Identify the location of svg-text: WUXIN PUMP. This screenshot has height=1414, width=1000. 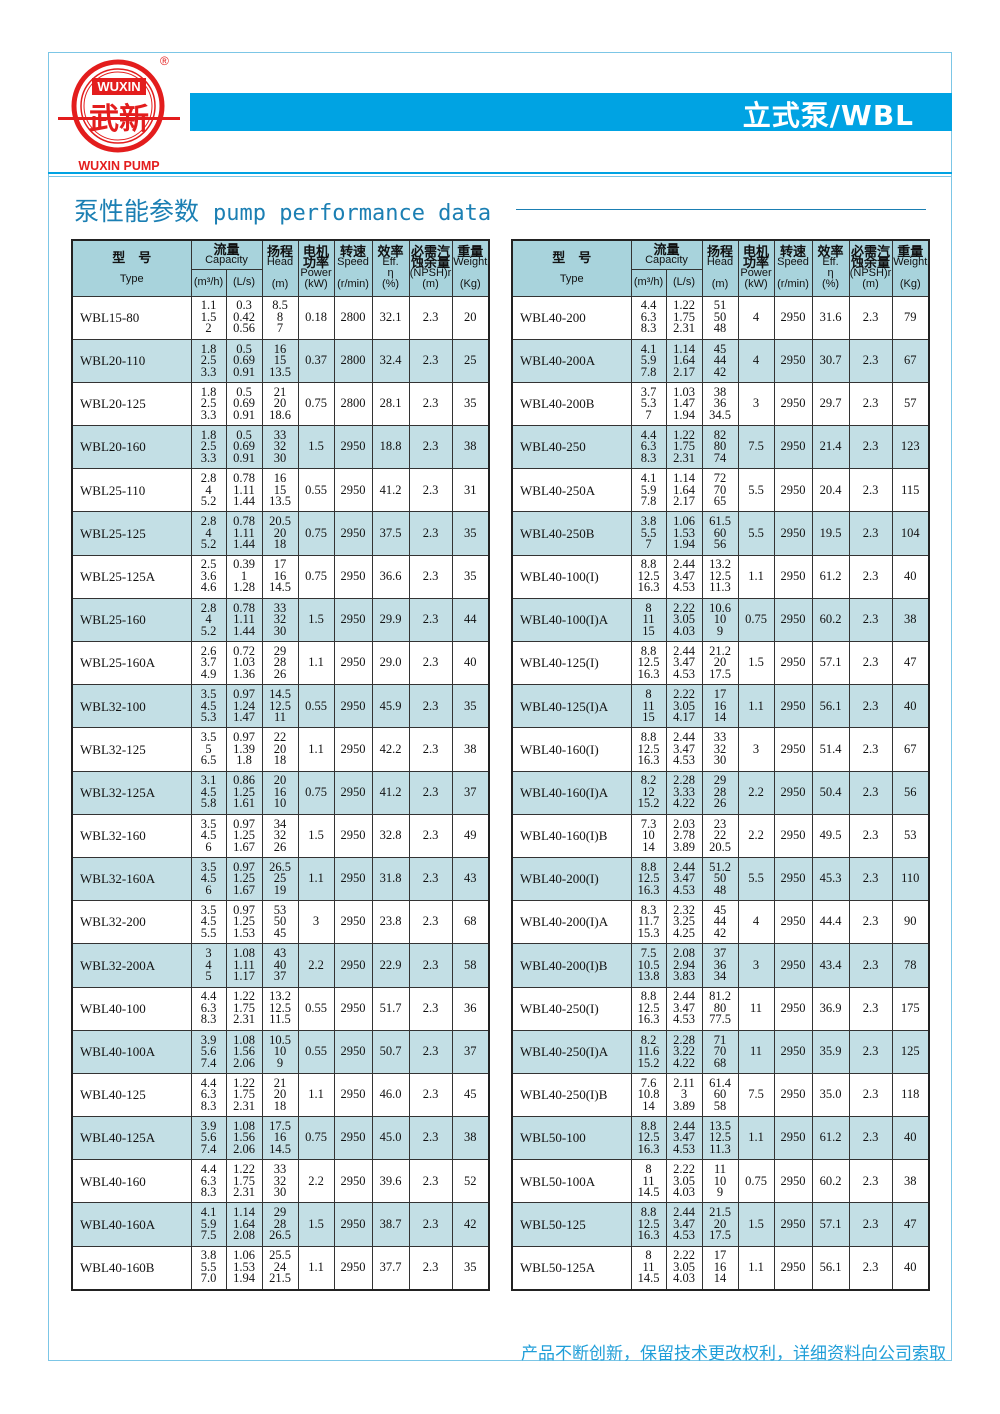
(118, 166).